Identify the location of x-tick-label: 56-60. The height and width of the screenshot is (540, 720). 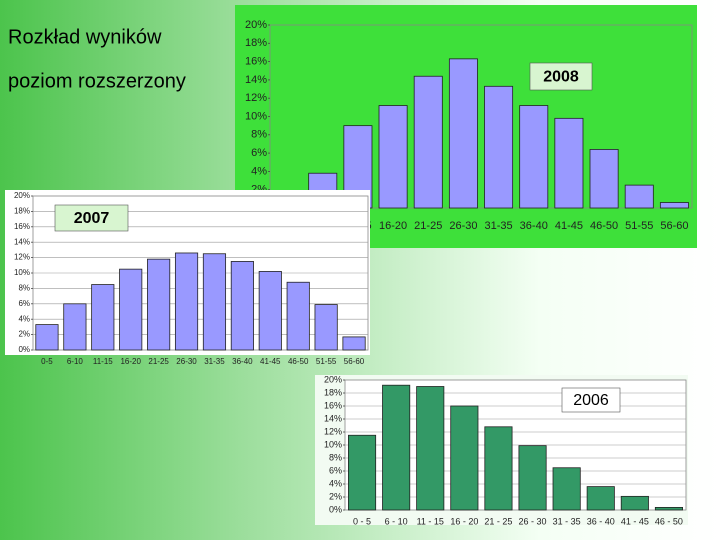
(674, 226).